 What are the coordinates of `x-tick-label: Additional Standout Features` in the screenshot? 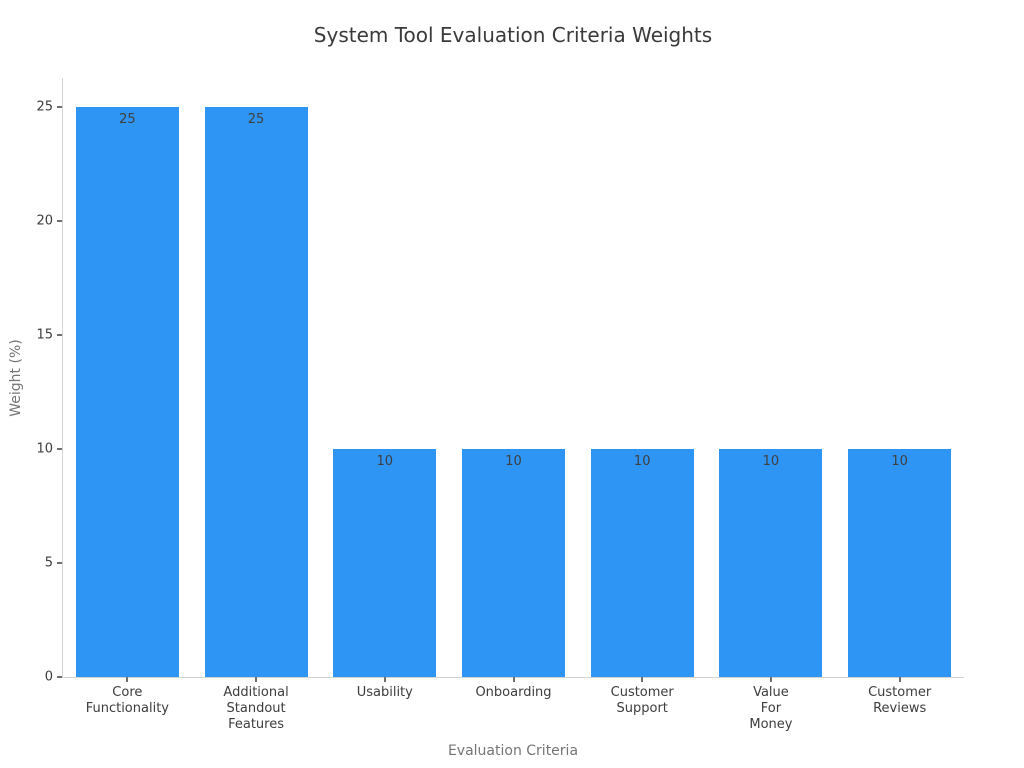 It's located at (256, 708).